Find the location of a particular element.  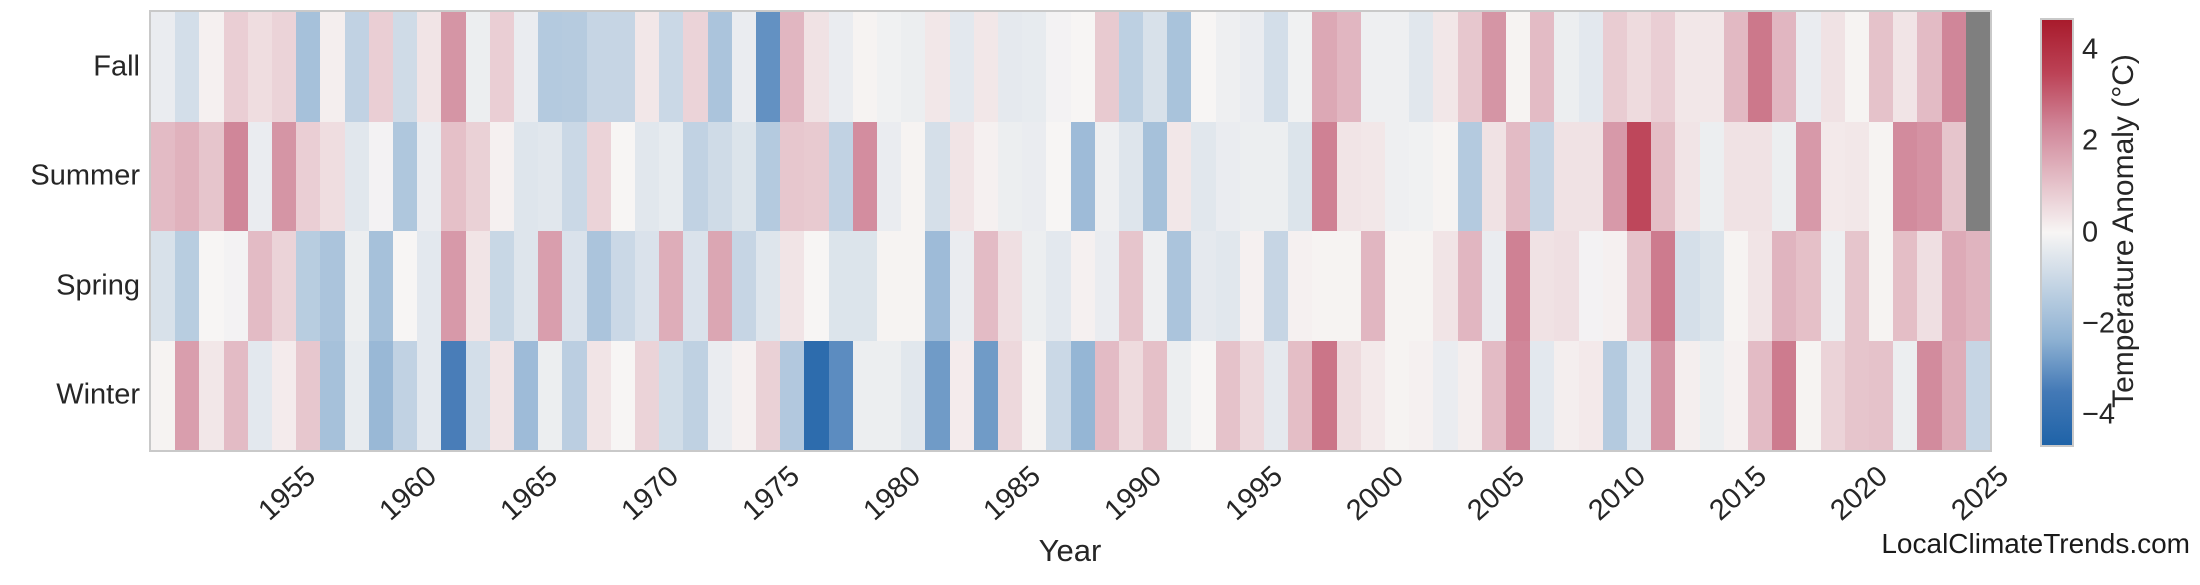

row-label-spring: Spring is located at coordinates (98, 285).